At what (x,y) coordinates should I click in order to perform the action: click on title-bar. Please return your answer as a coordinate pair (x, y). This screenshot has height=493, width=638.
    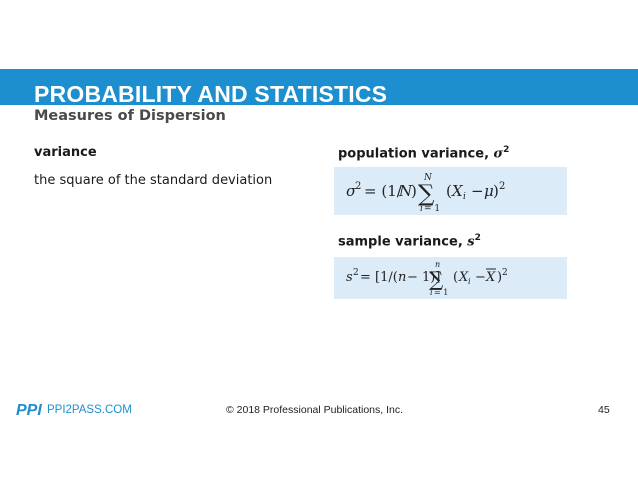
    Looking at the image, I should click on (319, 87).